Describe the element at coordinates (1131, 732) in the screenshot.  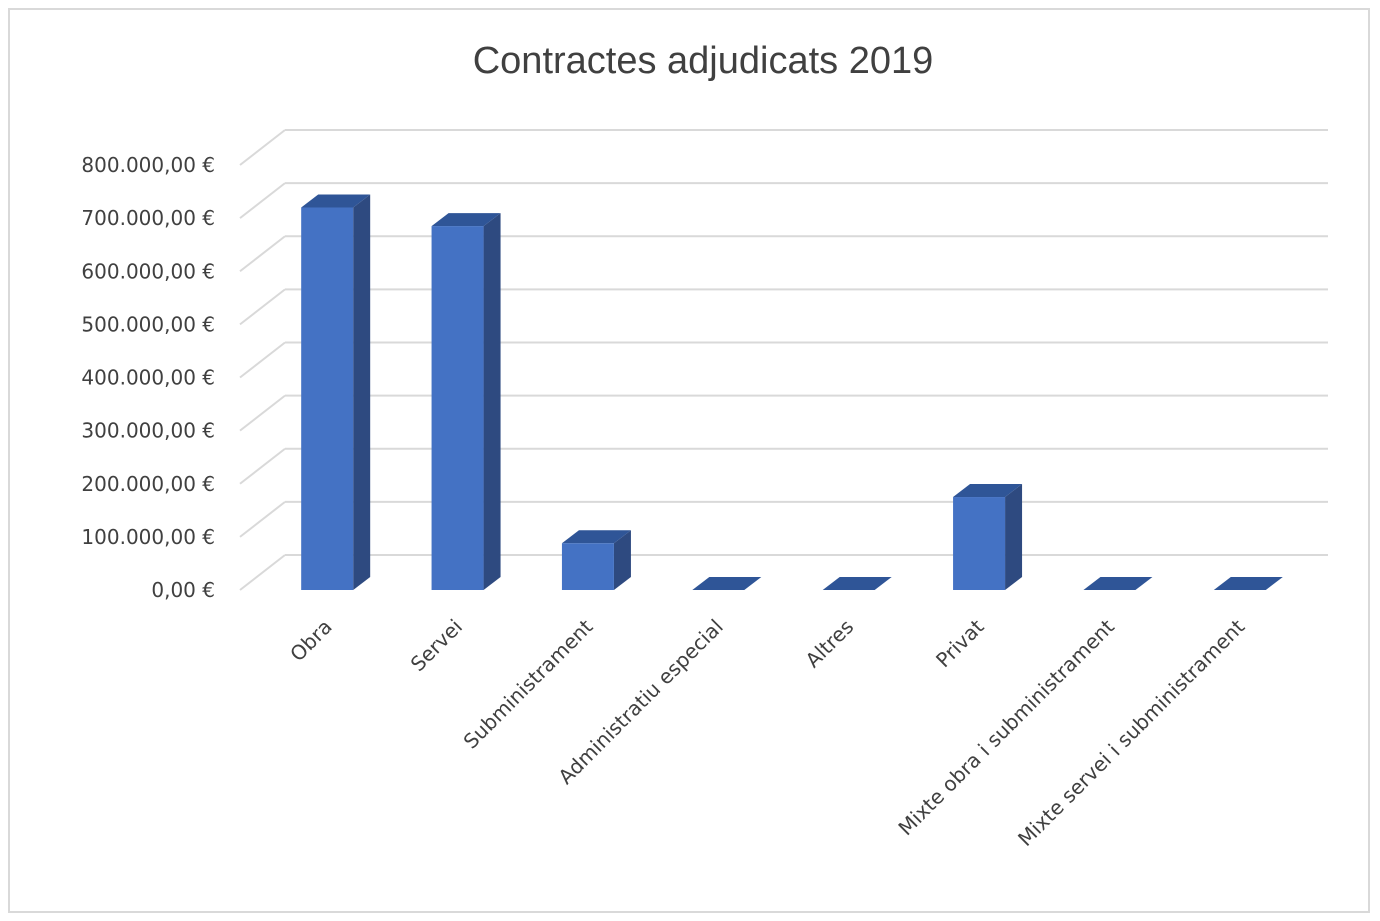
I see `x-category-label: Mixte servei i subministrament` at that location.